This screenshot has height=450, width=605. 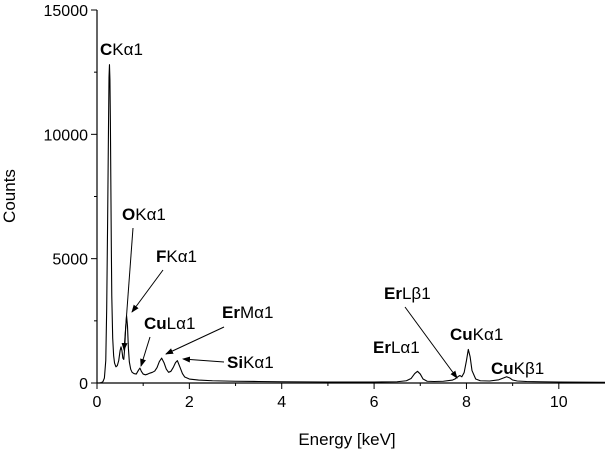 What do you see at coordinates (416, 293) in the screenshot?
I see `peak-label-line: Lβ1` at bounding box center [416, 293].